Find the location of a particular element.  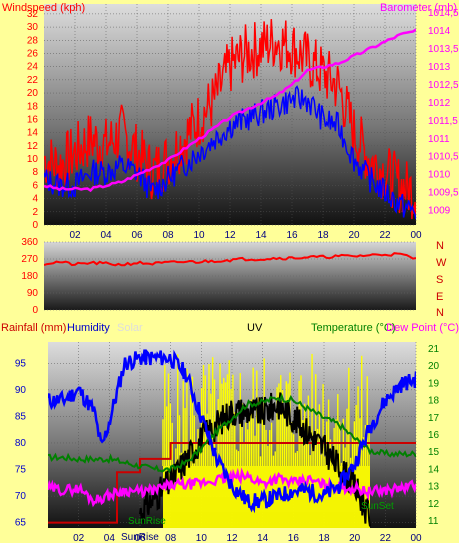

compass-labels: N W S E N is located at coordinates (441, 279).